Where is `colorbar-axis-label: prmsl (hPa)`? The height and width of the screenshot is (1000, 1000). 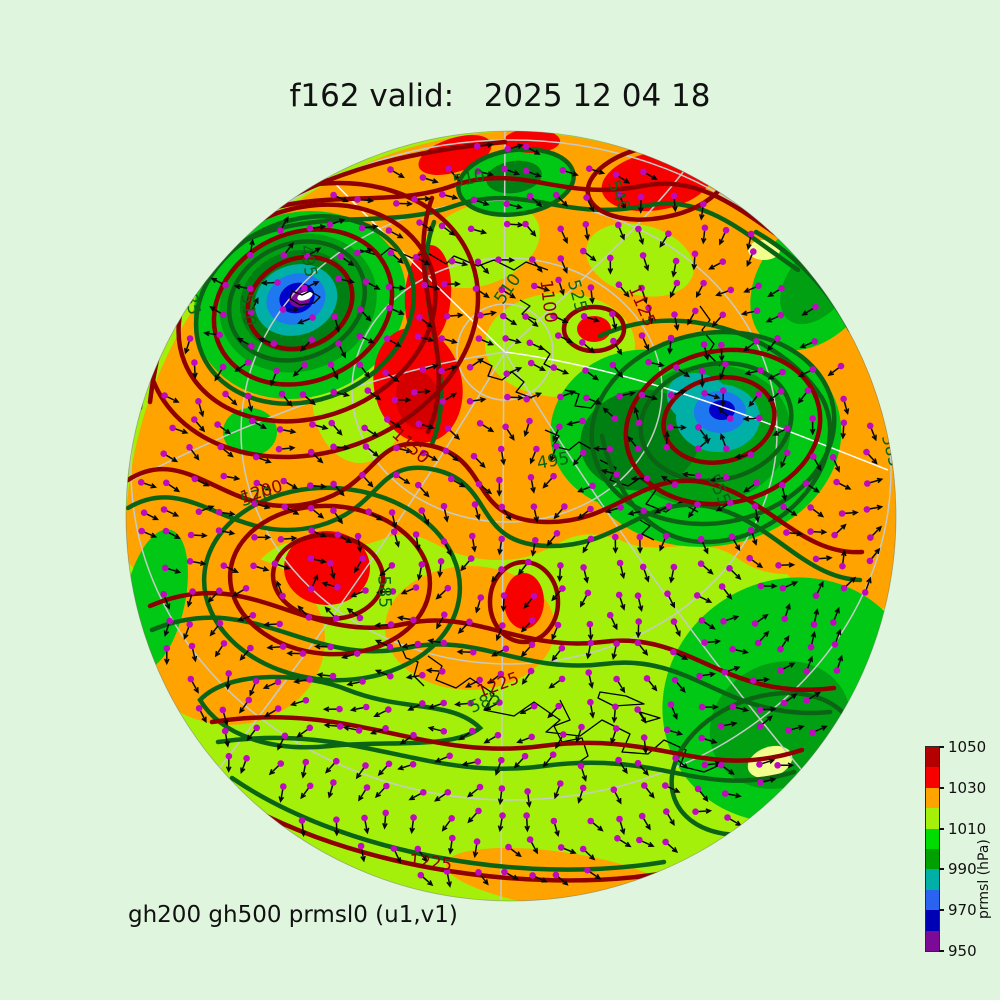
colorbar-axis-label: prmsl (hPa) is located at coordinates (984, 879).